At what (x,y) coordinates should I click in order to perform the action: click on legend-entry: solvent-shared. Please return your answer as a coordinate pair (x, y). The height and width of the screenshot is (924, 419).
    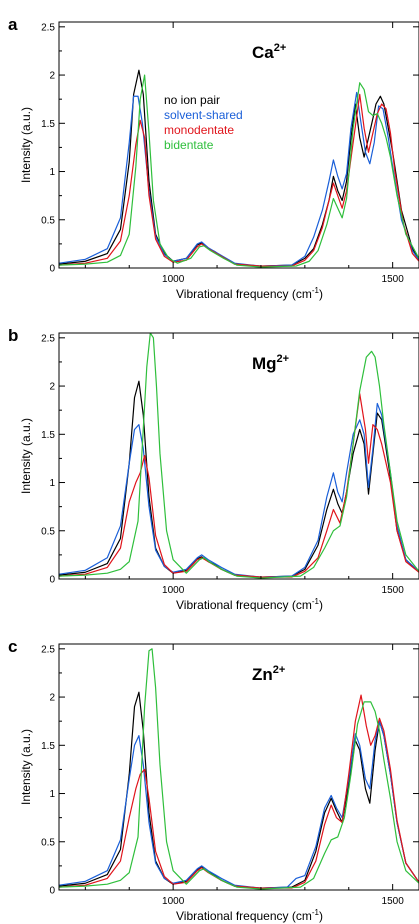
    Looking at the image, I should click on (203, 115).